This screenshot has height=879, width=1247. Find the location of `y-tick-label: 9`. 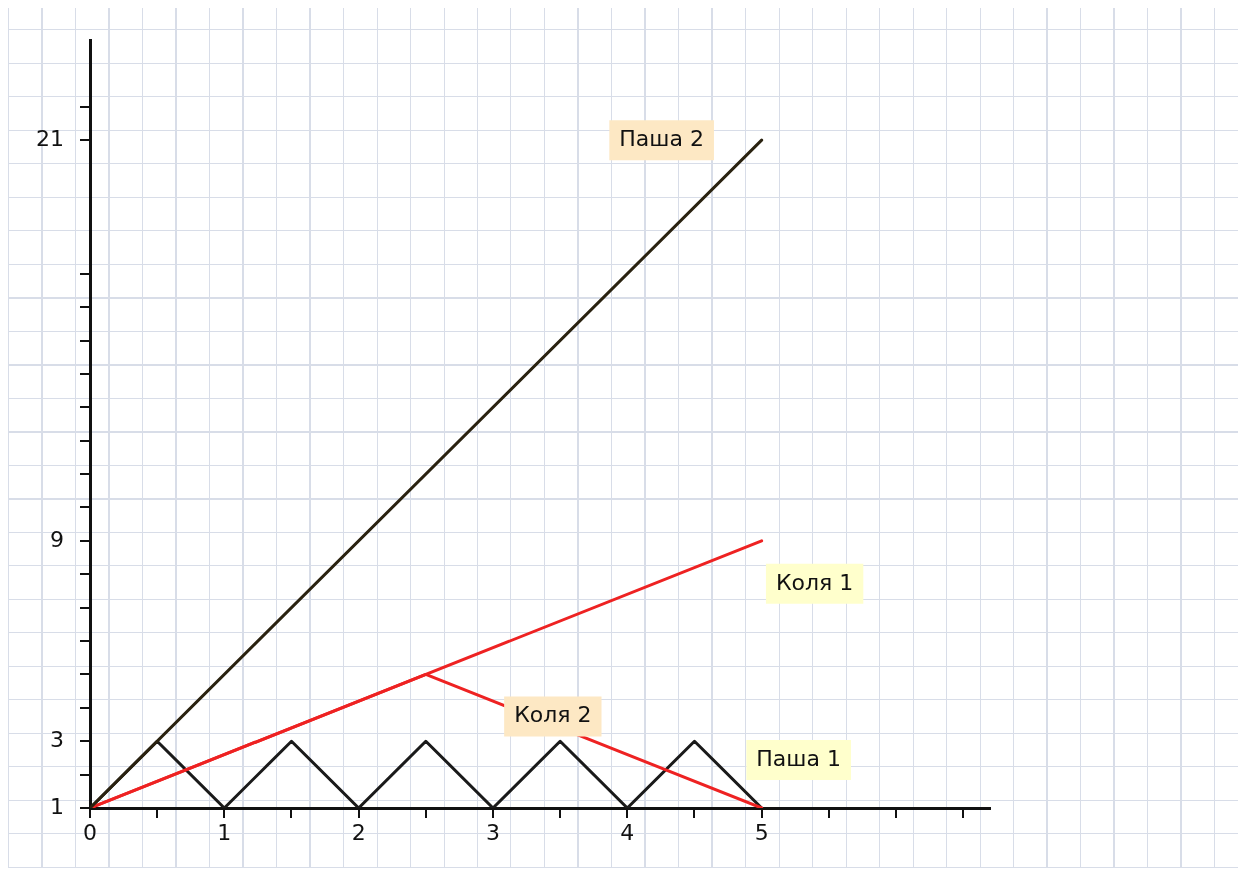

y-tick-label: 9 is located at coordinates (57, 539).